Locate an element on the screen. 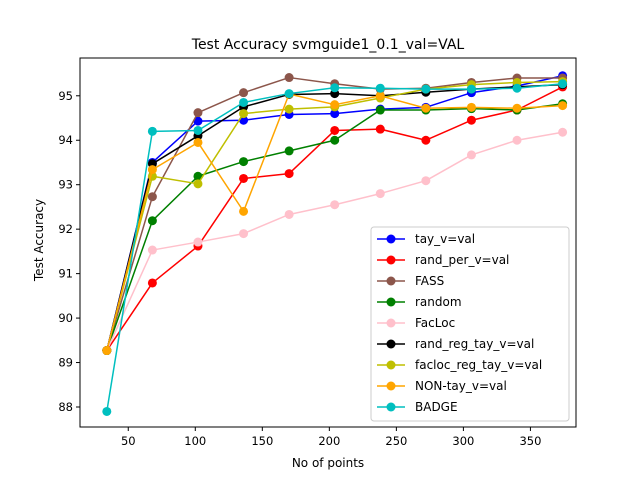 Image resolution: width=640 pixels, height=480 pixels. y-tick-label: 94 is located at coordinates (65, 140).